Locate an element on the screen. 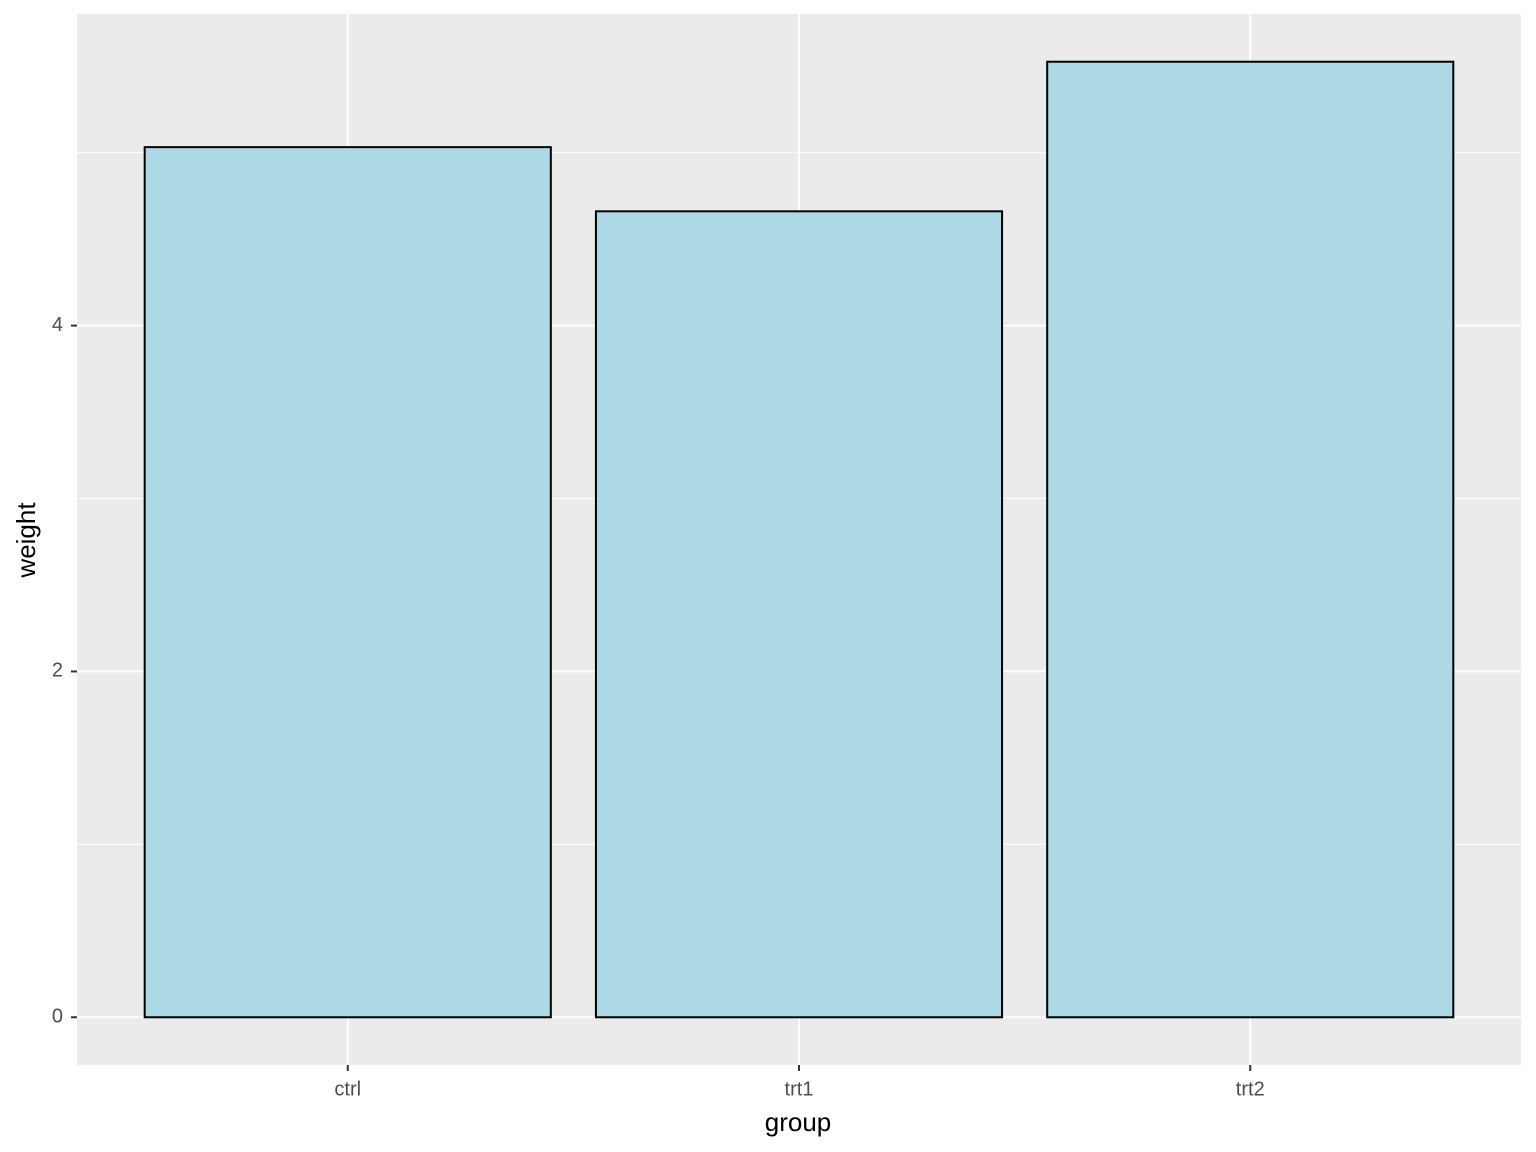  x-tick-label: trt2 is located at coordinates (1250, 1089).